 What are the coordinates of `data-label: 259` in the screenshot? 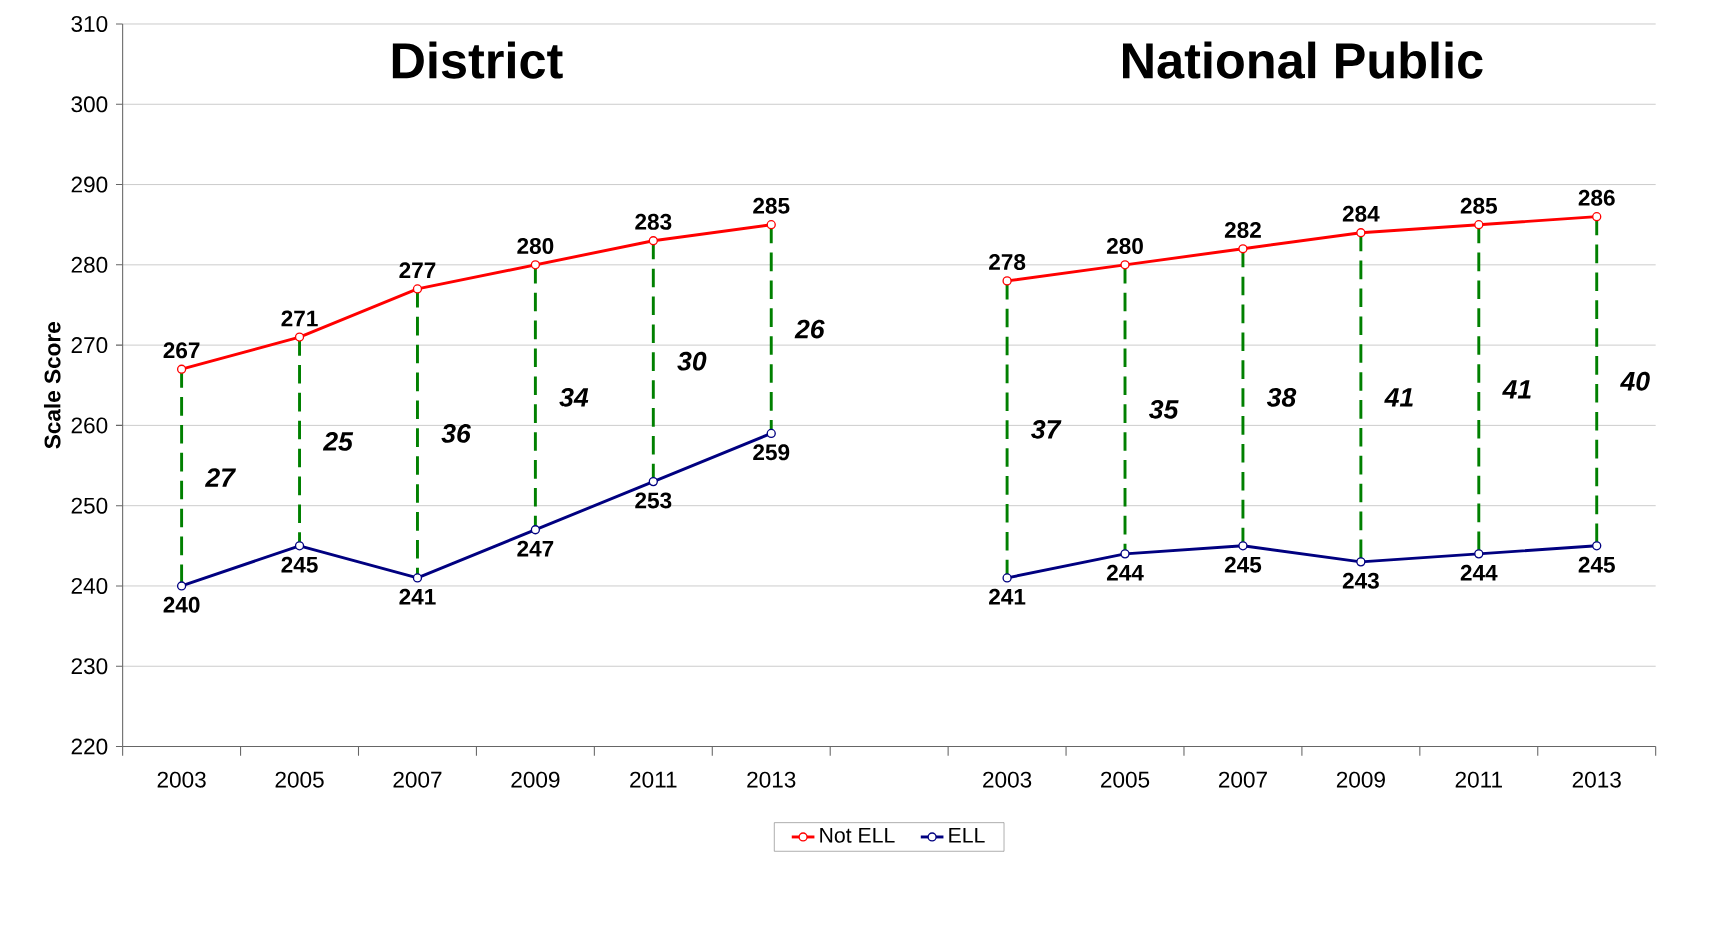 It's located at (771, 452).